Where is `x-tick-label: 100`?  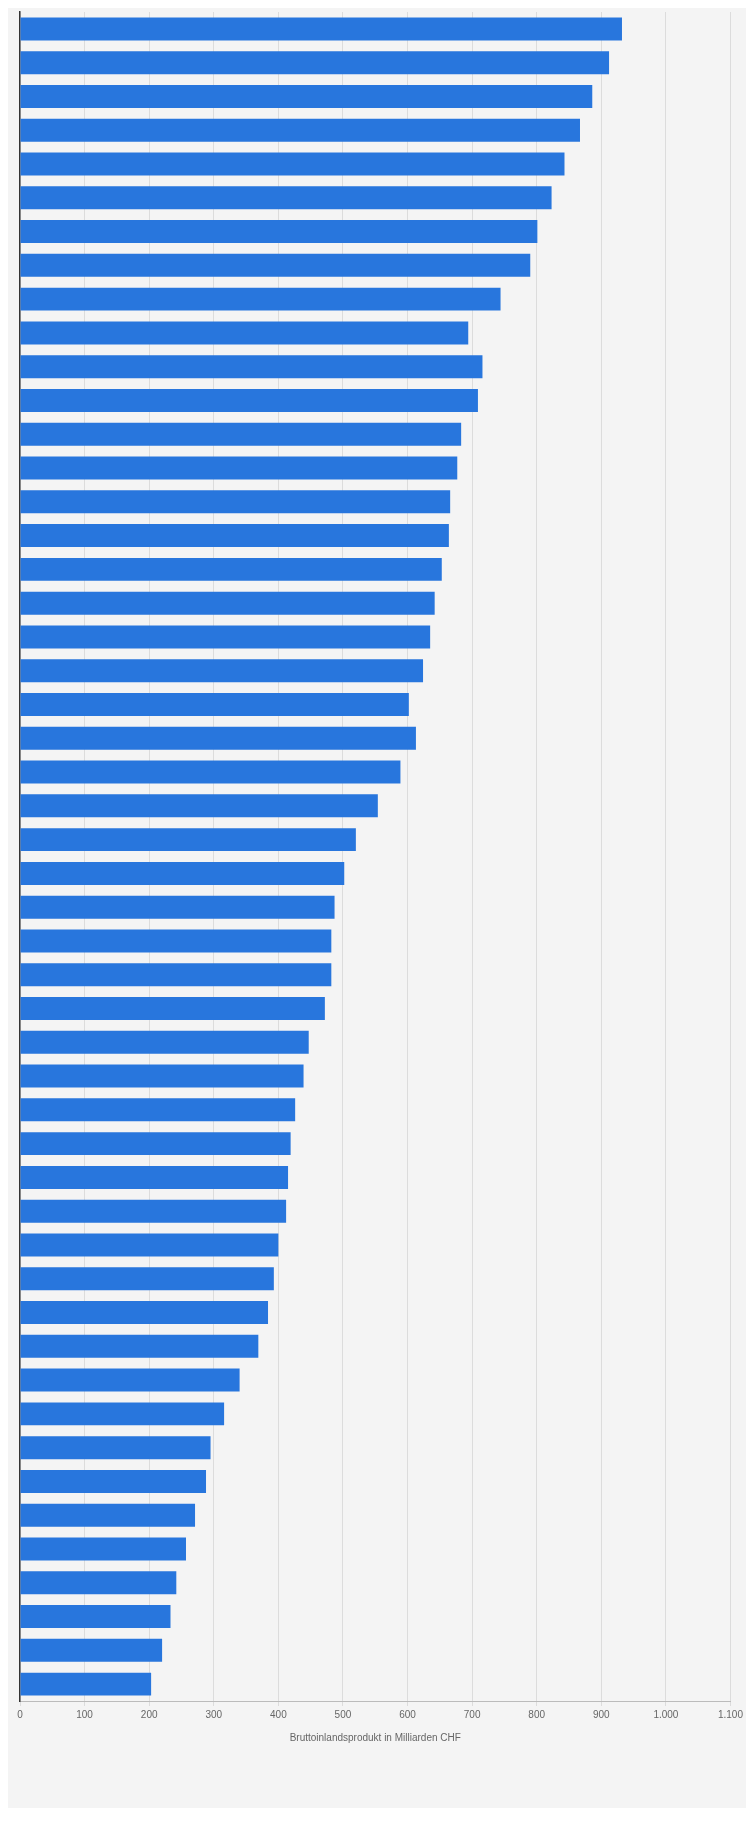
x-tick-label: 100 is located at coordinates (85, 1714).